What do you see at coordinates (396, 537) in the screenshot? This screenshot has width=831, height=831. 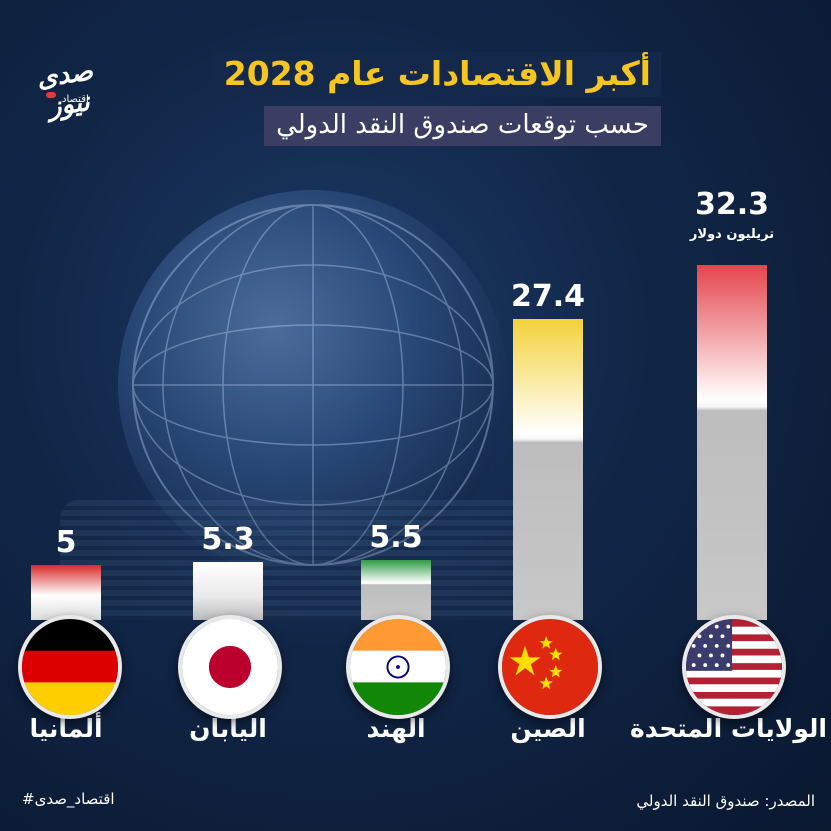 I see `value-label-india: 5.5` at bounding box center [396, 537].